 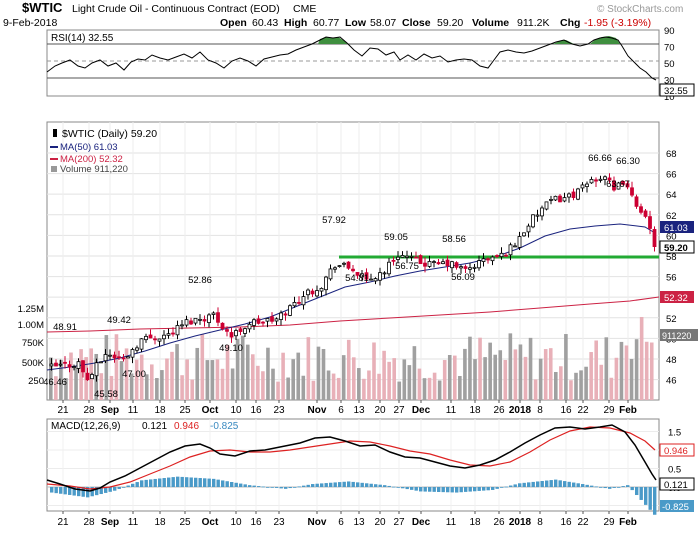 What do you see at coordinates (679, 335) in the screenshot?
I see `volume-tag` at bounding box center [679, 335].